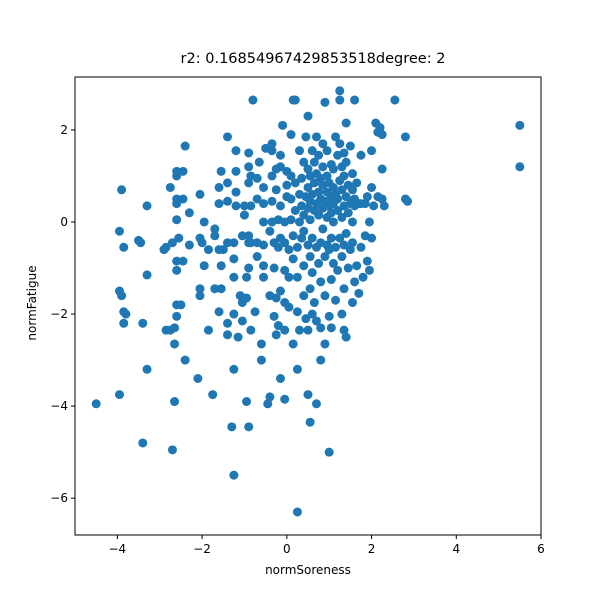 This screenshot has width=600, height=605. What do you see at coordinates (456, 549) in the screenshot?
I see `x-tick-label: 4` at bounding box center [456, 549].